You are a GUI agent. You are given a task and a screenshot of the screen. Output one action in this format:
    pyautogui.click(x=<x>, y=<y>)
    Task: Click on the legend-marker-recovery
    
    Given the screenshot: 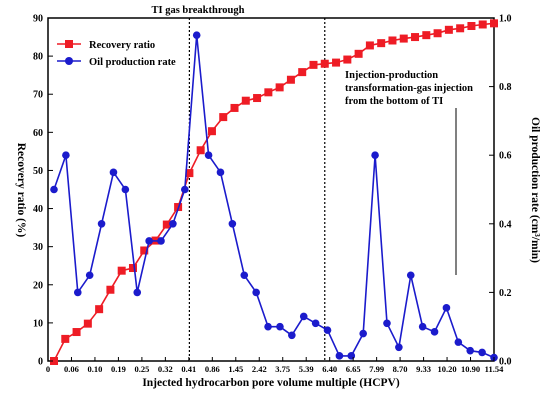 What is the action you would take?
    pyautogui.click(x=69, y=44)
    